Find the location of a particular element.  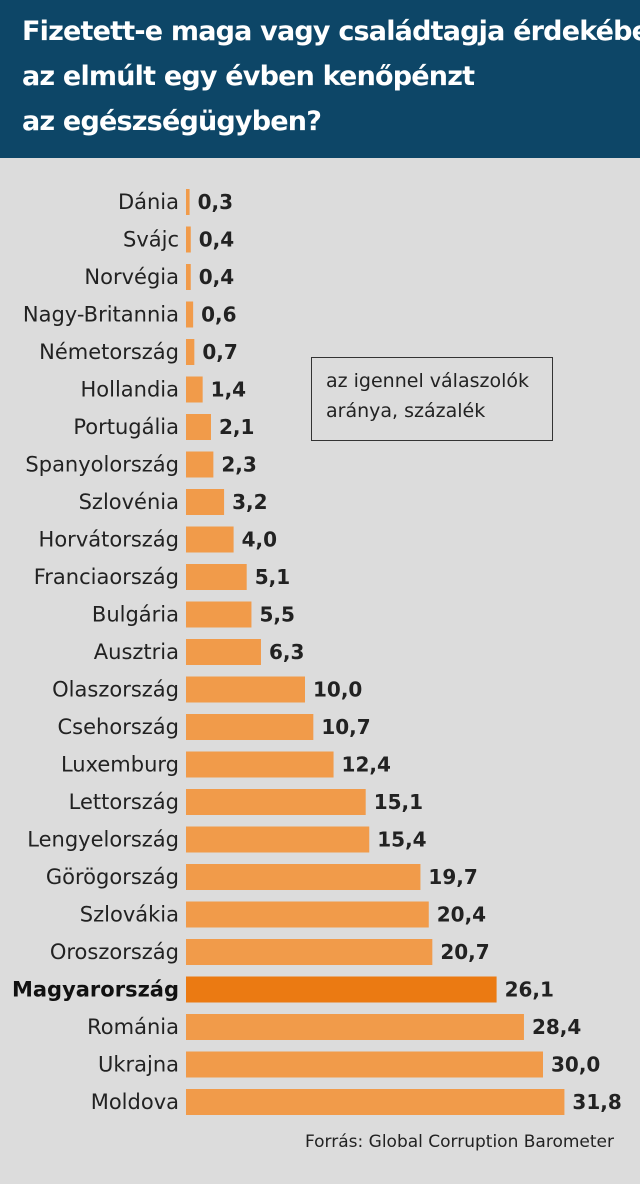

value-label: 12,4 is located at coordinates (366, 765).